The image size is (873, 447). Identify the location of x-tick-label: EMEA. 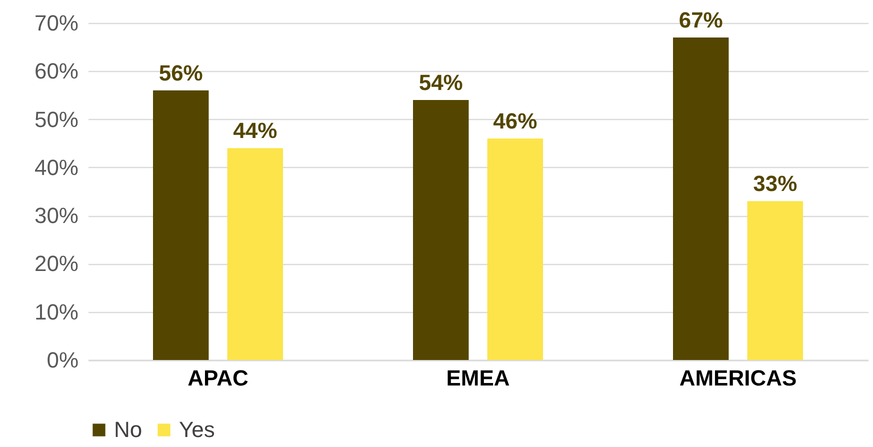
(478, 378).